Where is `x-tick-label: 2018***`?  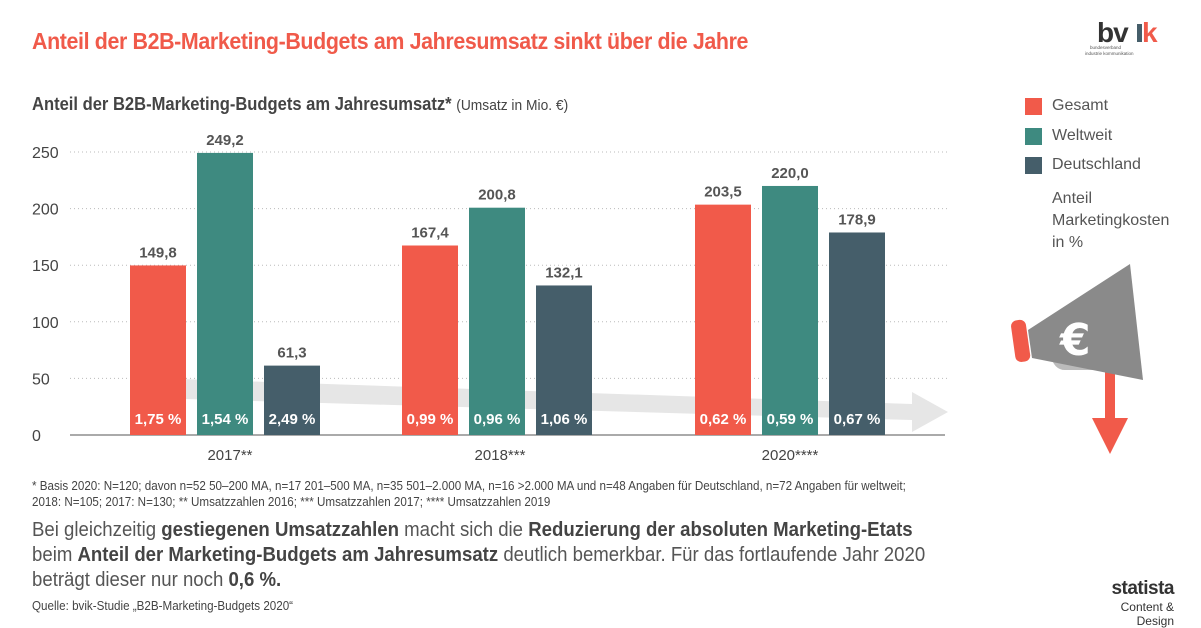
x-tick-label: 2018*** is located at coordinates (500, 455).